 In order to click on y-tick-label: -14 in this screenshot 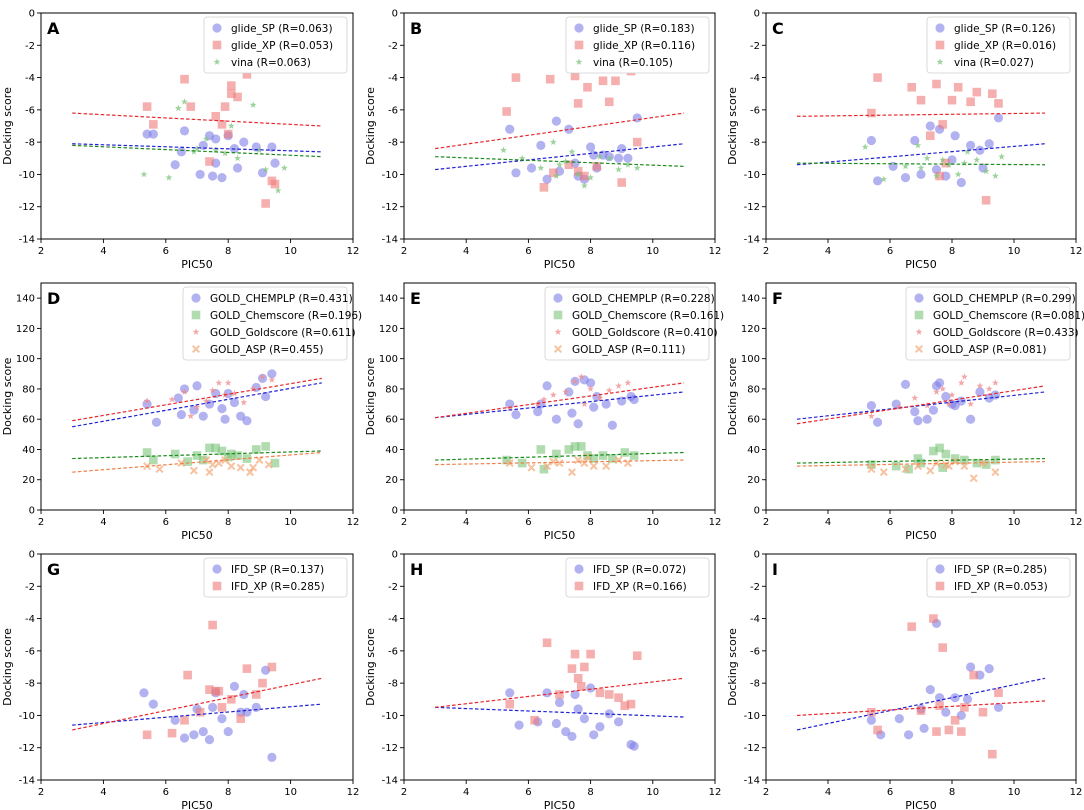, I will do `click(752, 240)`.